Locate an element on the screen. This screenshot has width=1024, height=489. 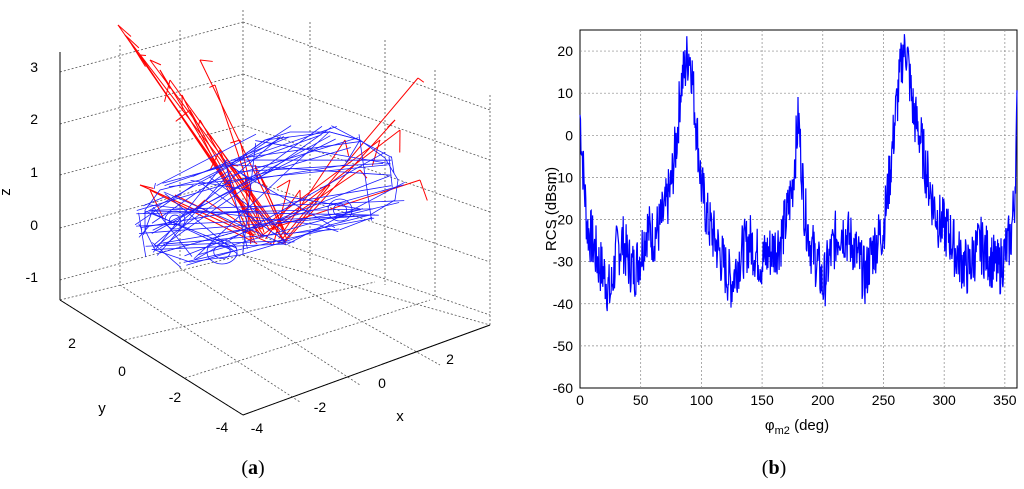
car-wireframe-model is located at coordinates (269, 196).